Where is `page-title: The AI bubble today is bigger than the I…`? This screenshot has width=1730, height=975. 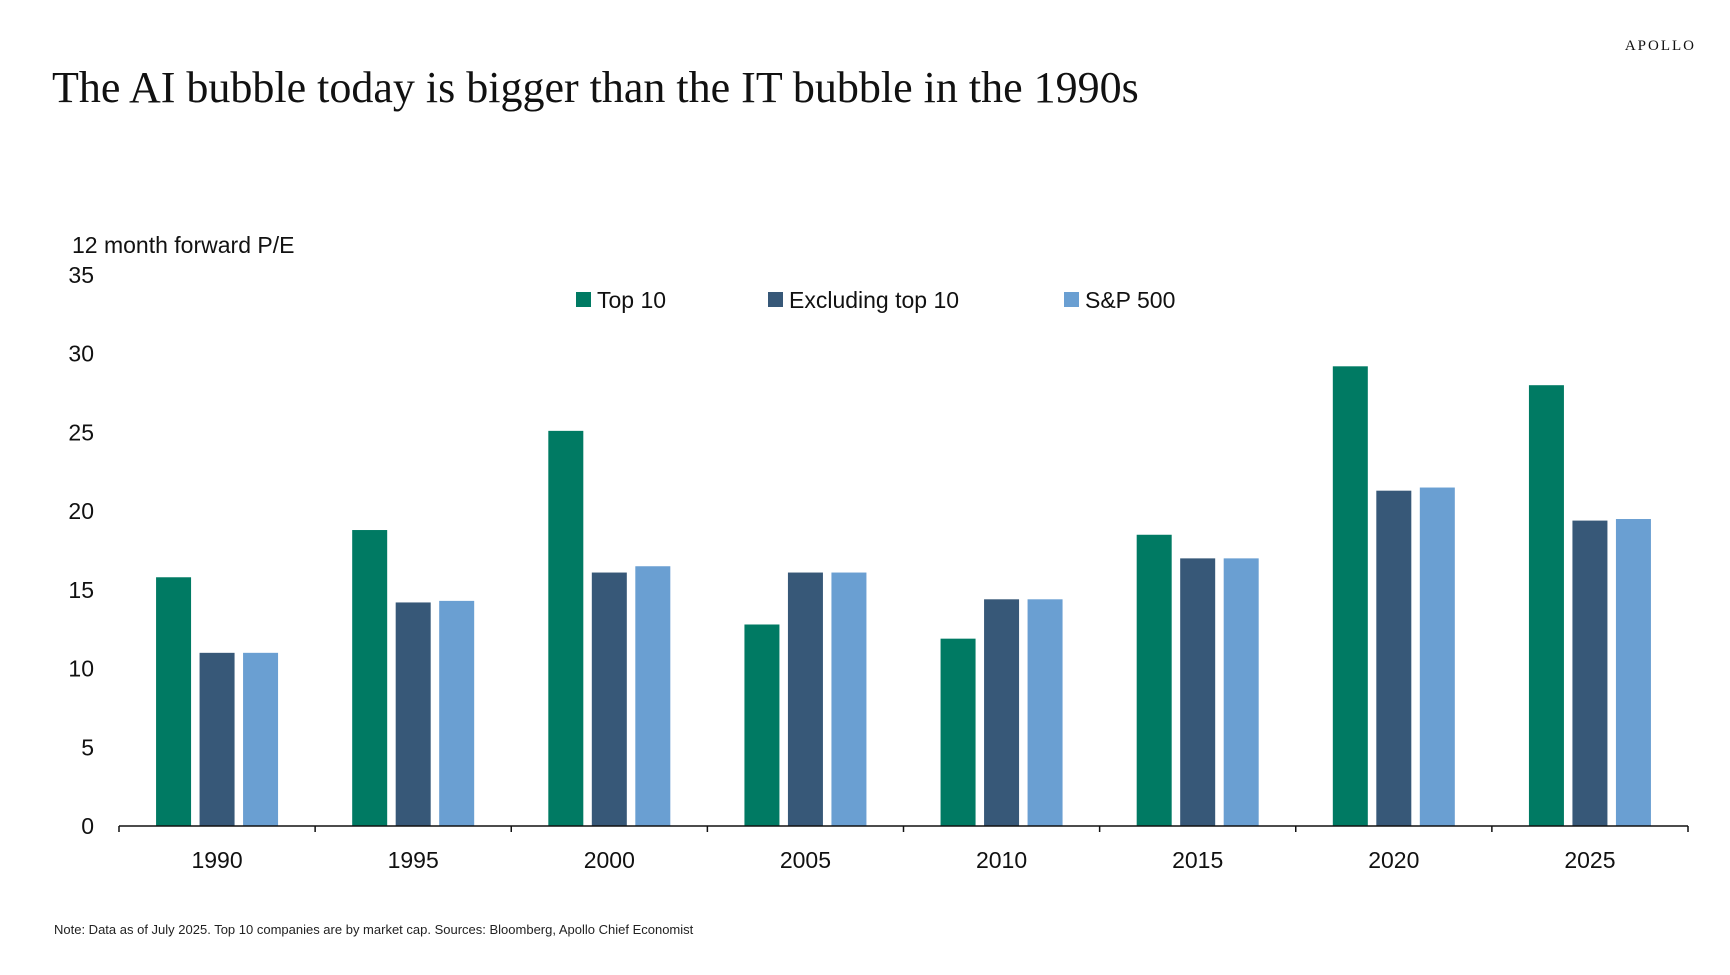 page-title: The AI bubble today is bigger than the I… is located at coordinates (595, 87).